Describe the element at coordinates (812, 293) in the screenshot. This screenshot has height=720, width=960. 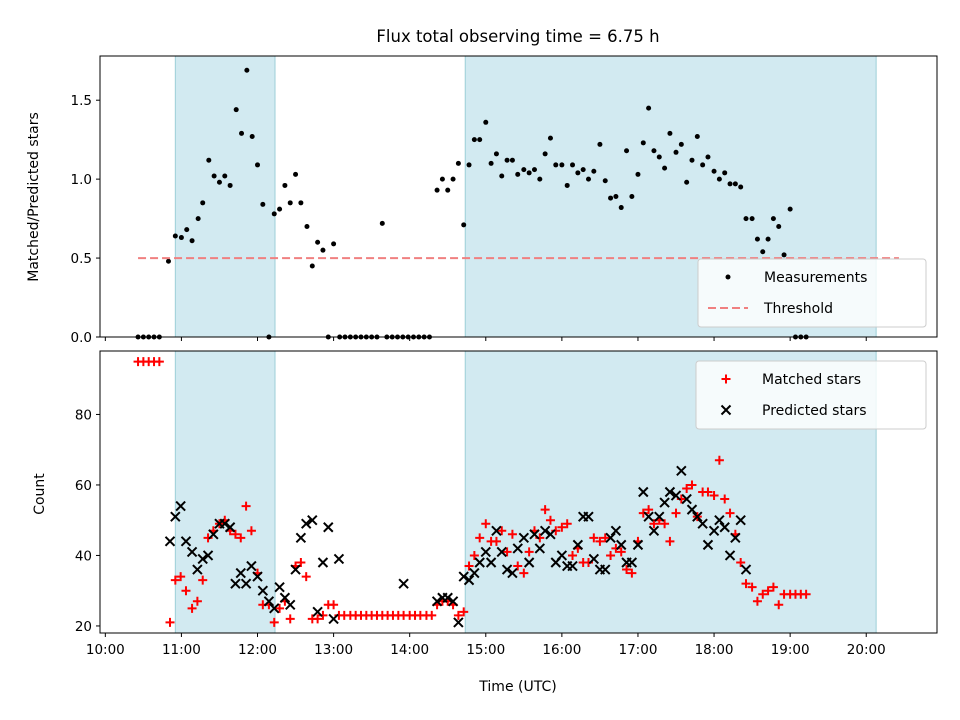
I see `legend-box` at that location.